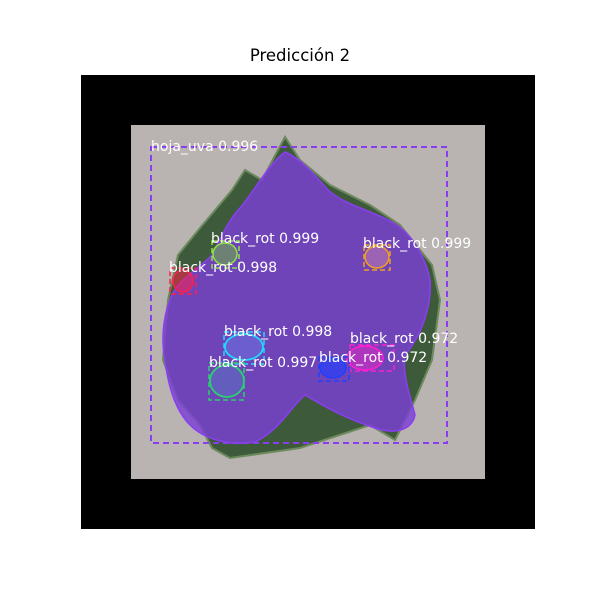  What do you see at coordinates (204, 147) in the screenshot?
I see `label-hoja-uva: hoja_uva 0.996` at bounding box center [204, 147].